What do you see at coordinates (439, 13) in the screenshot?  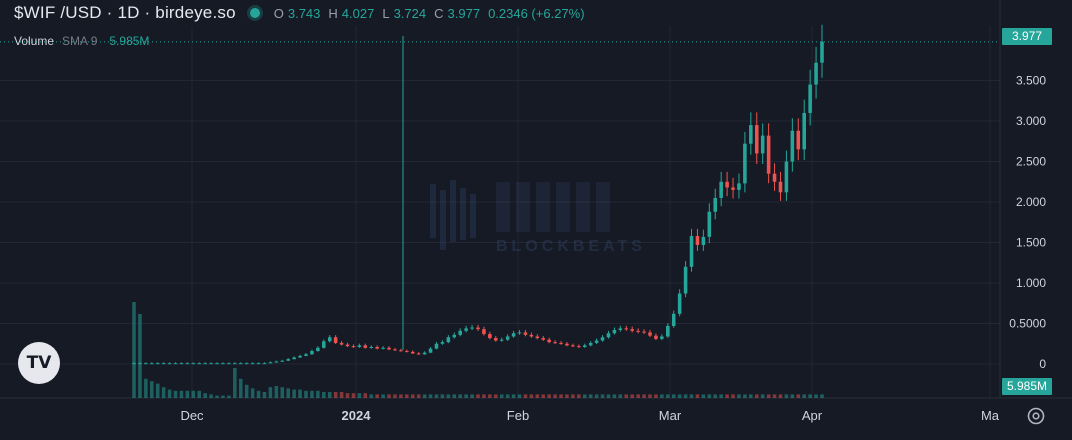 I see `close-label: C` at bounding box center [439, 13].